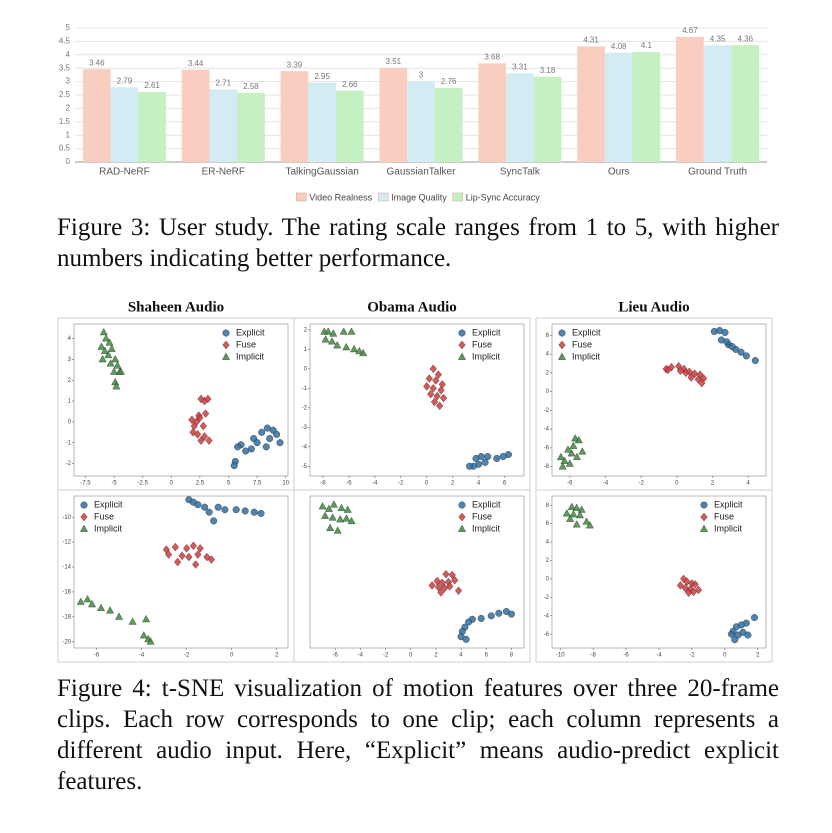 This screenshot has height=833, width=832. I want to click on value-label: 2.71, so click(223, 82).